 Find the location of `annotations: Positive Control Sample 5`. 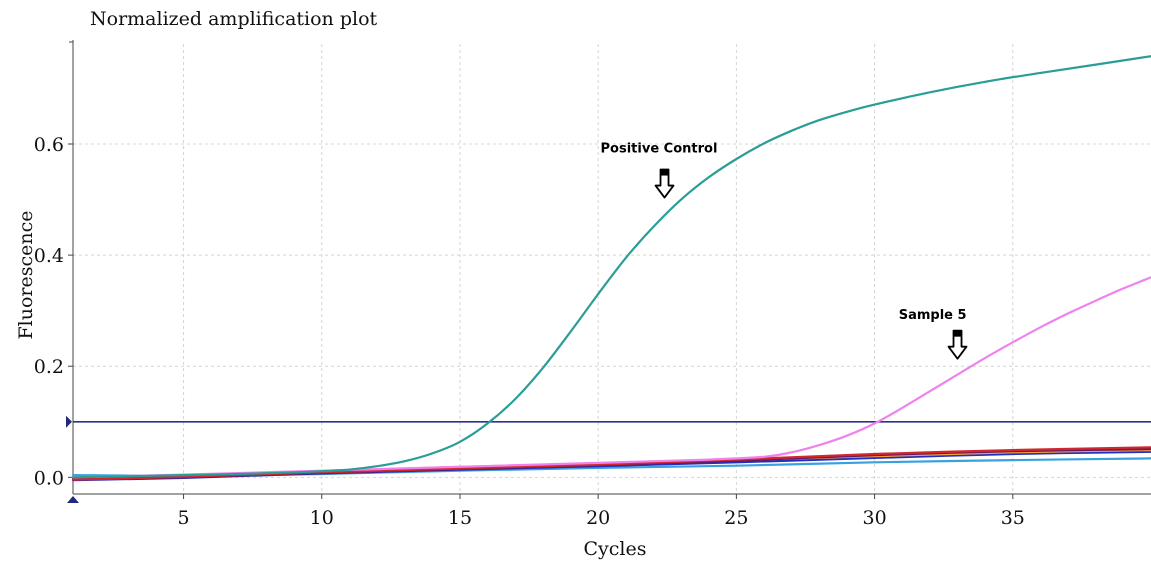

annotations: Positive Control Sample 5 is located at coordinates (784, 250).